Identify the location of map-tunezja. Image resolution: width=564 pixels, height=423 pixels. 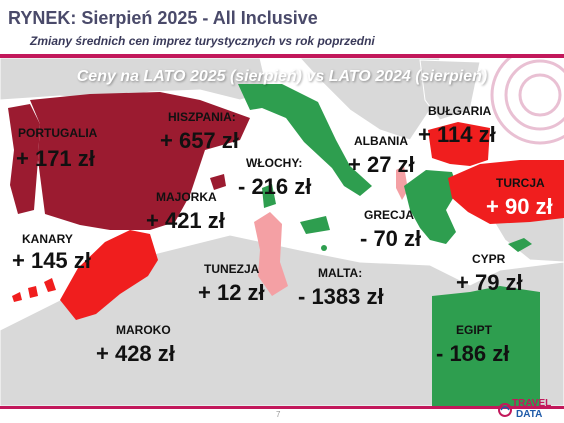
(271, 254).